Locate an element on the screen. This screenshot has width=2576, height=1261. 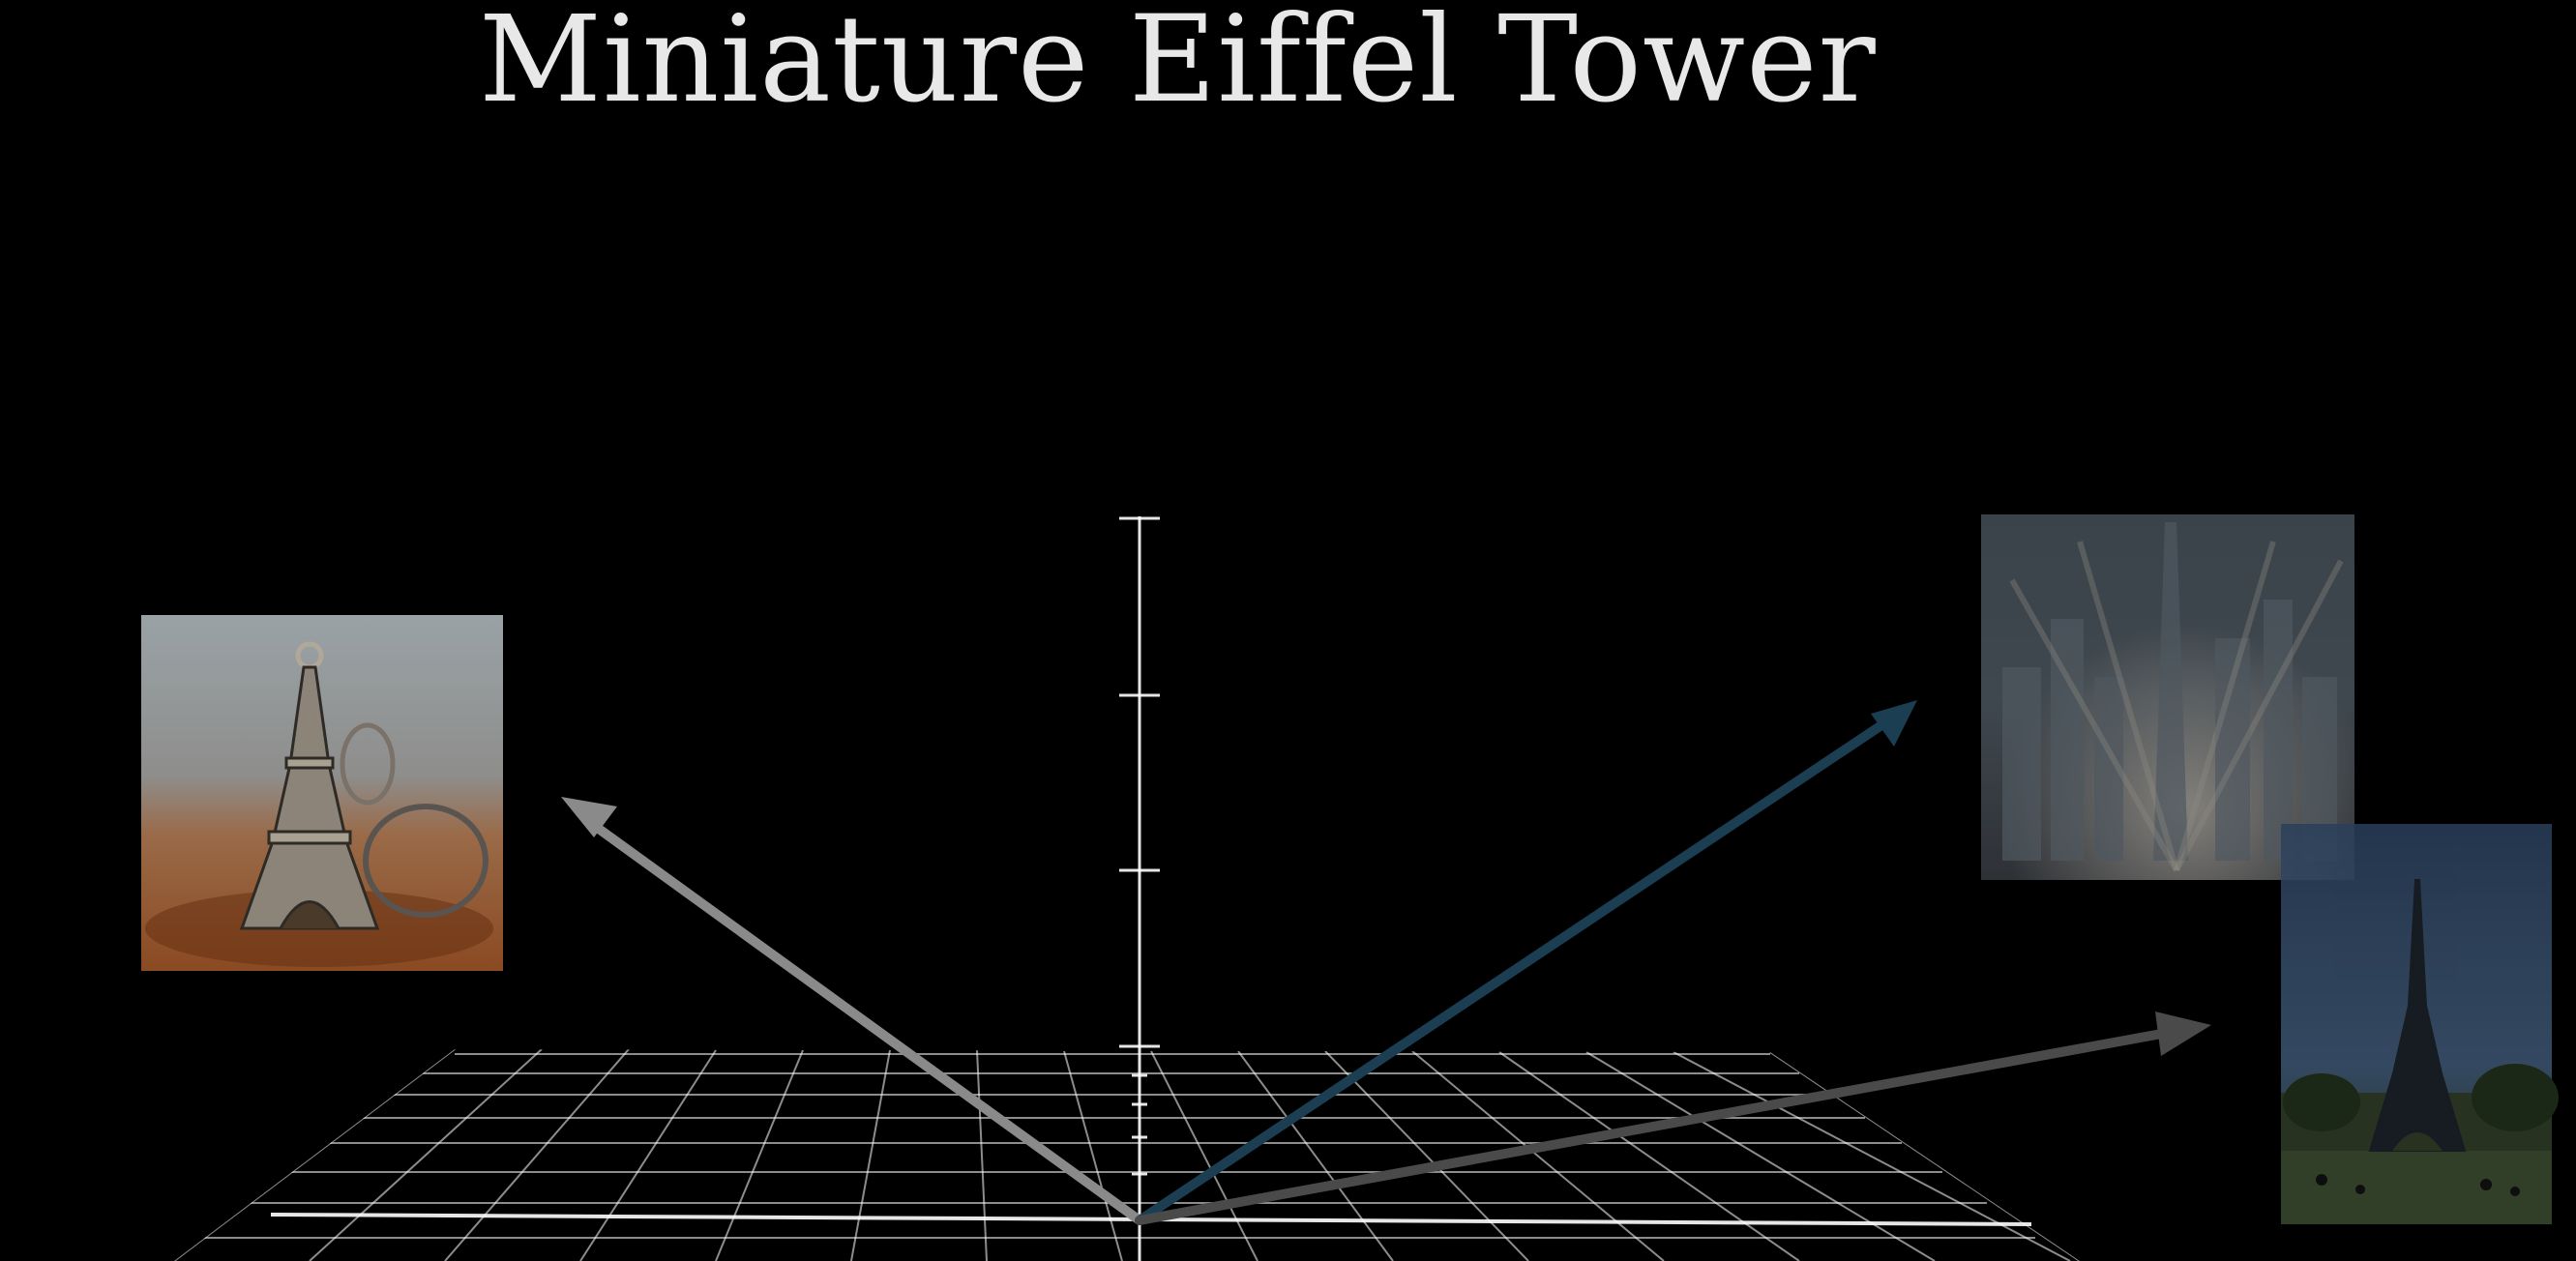
keychain-photo is located at coordinates (322, 793).